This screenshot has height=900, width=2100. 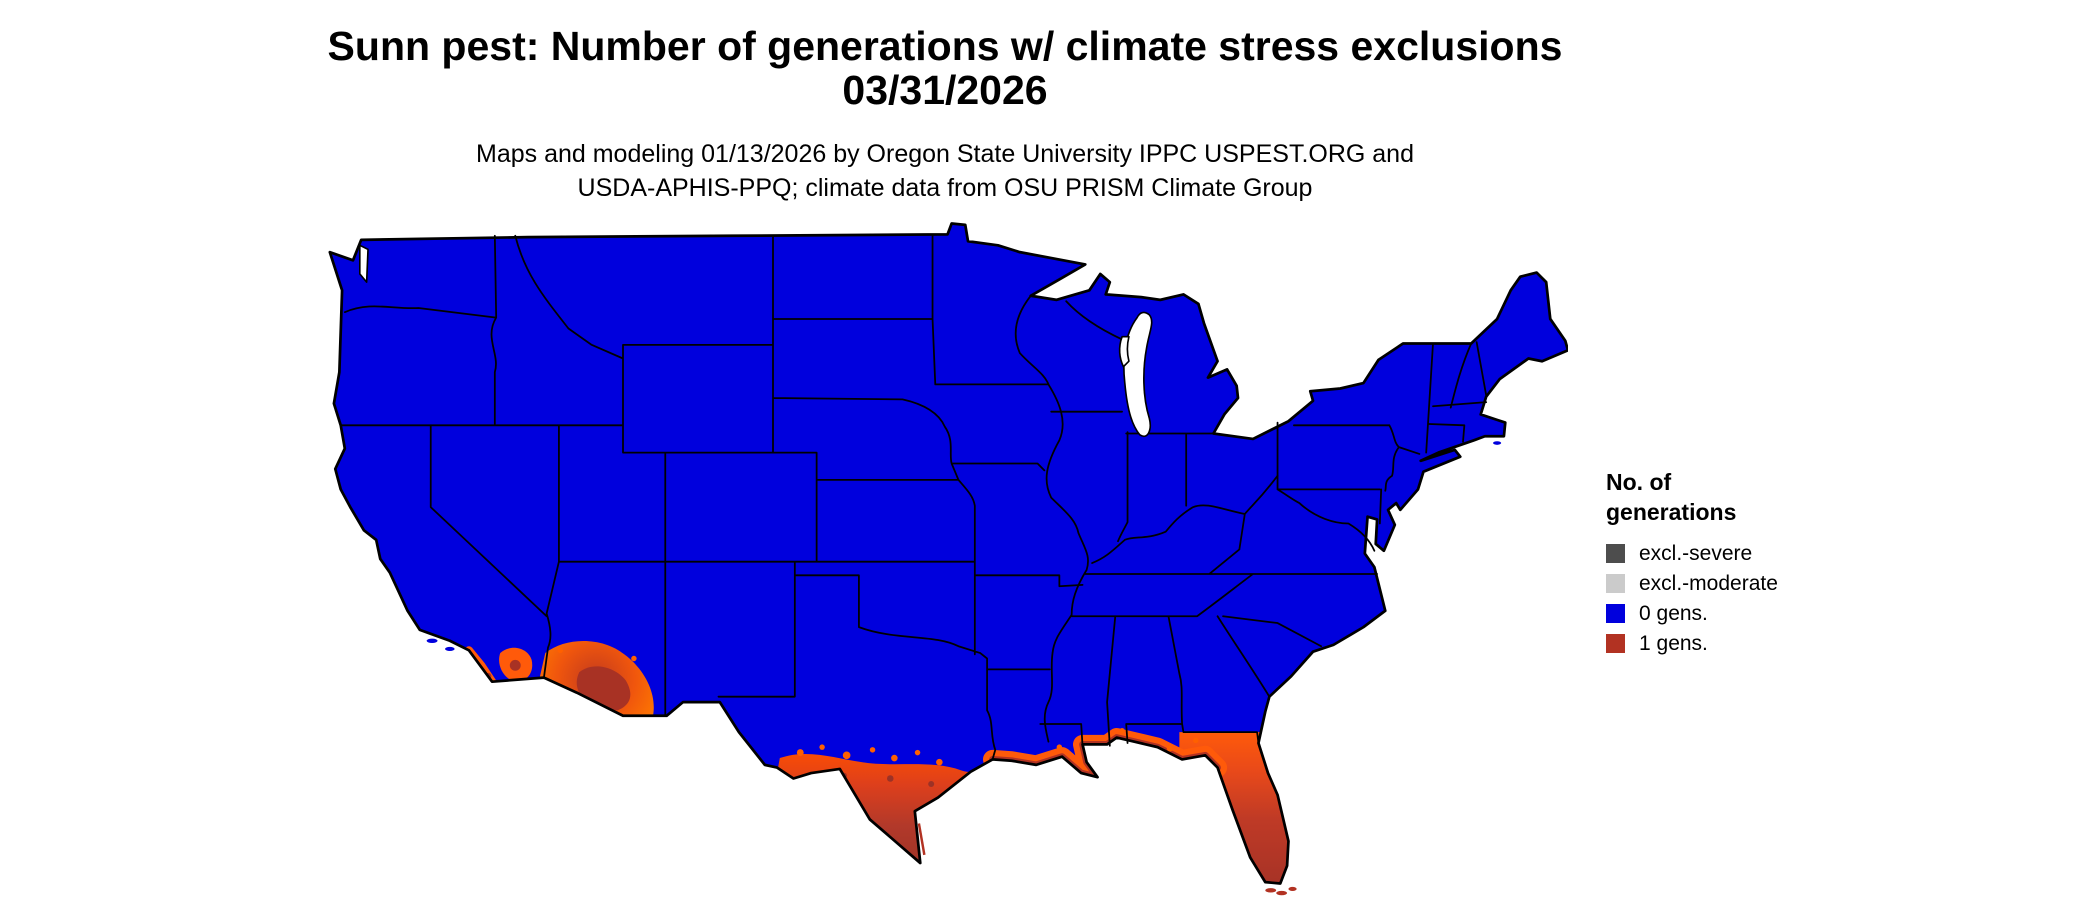 What do you see at coordinates (515, 665) in the screenshot?
I see `imperial-valley-core` at bounding box center [515, 665].